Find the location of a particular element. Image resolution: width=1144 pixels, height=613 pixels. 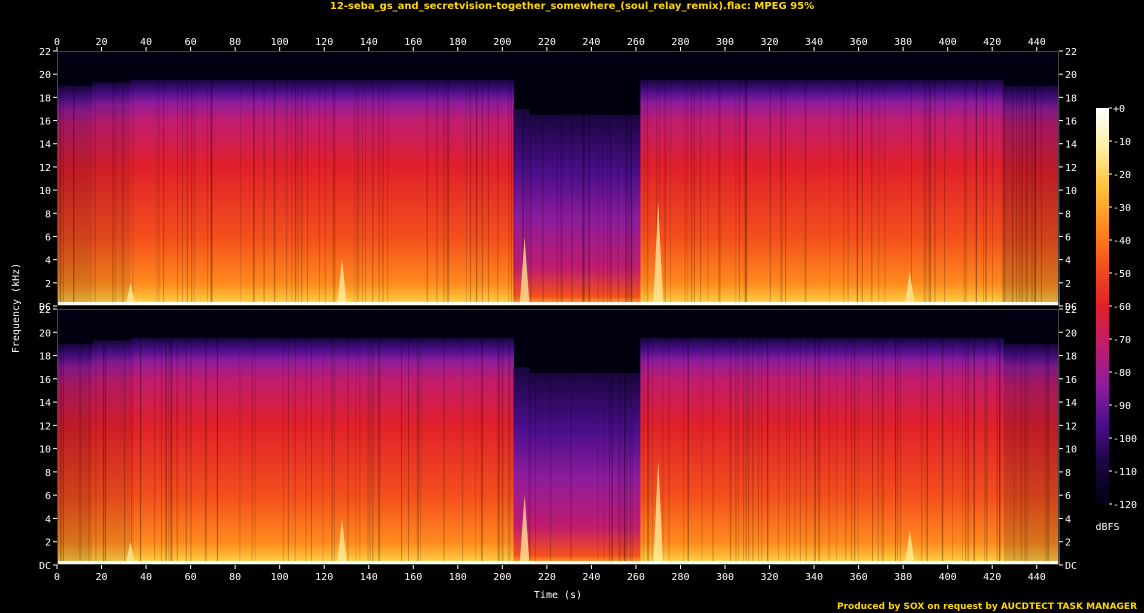

colorbar-tick-label: -70 is located at coordinates (1122, 340).